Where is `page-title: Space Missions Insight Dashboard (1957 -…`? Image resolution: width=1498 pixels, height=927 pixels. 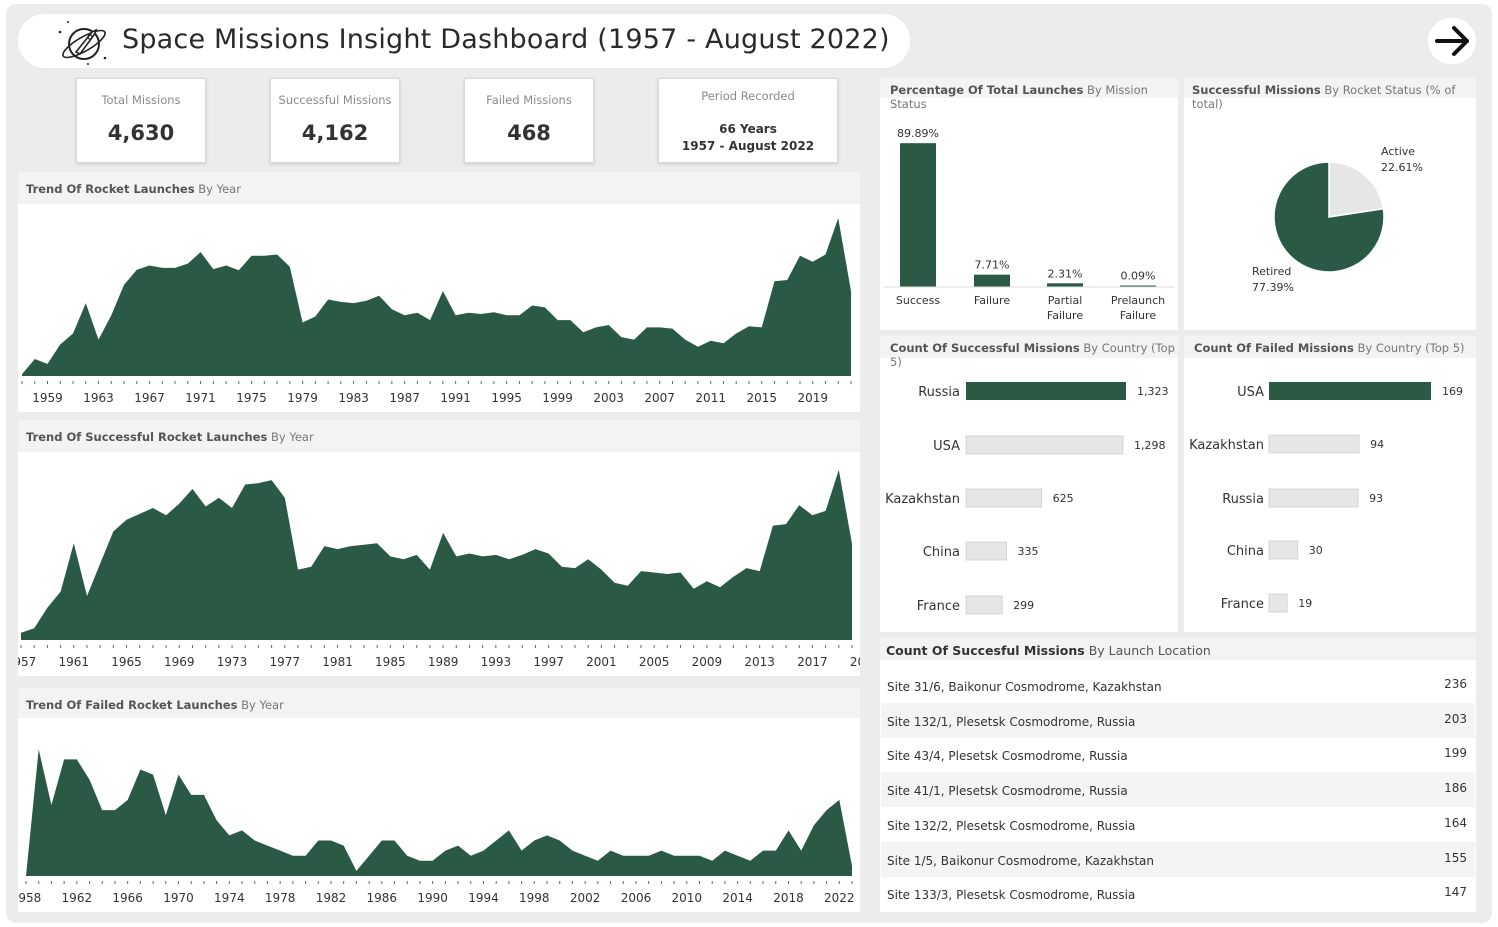
page-title: Space Missions Insight Dashboard (1957 -… is located at coordinates (506, 39).